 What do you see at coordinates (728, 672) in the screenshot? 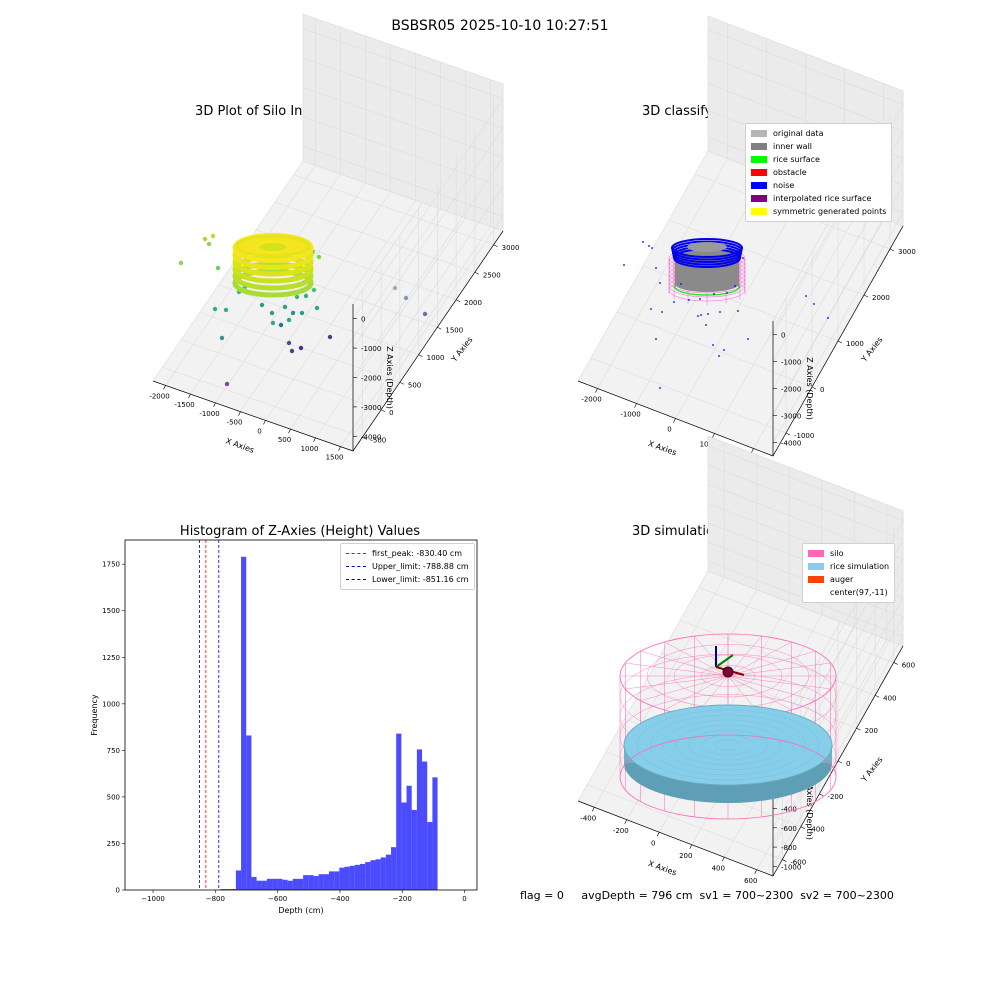
I see `auger-marker` at bounding box center [728, 672].